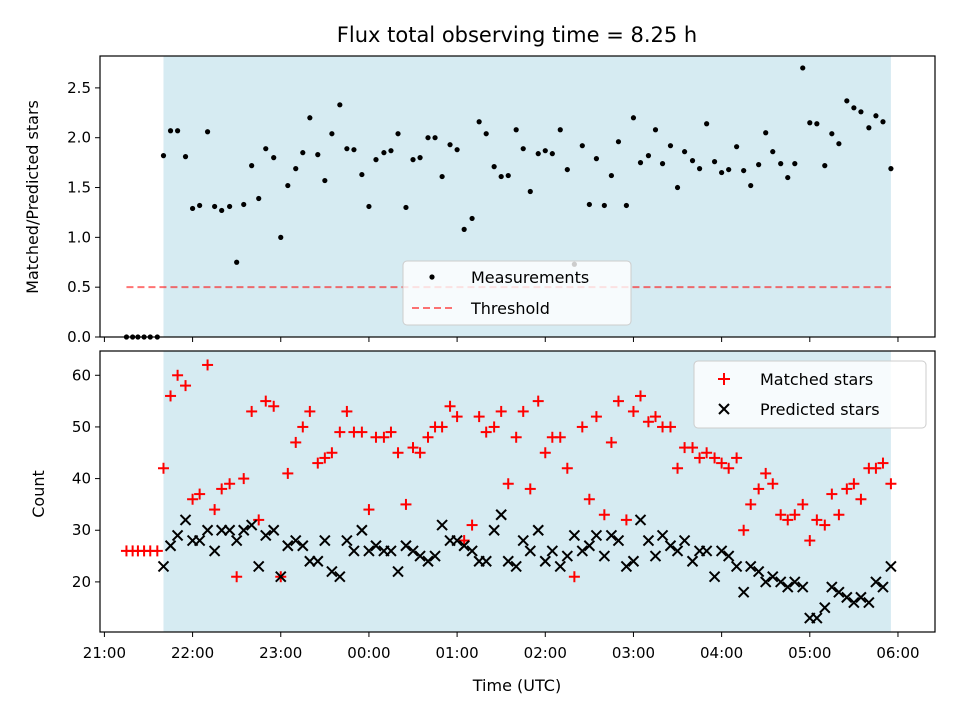 This screenshot has width=960, height=720. I want to click on bottom-y-axis-label: Count, so click(38, 494).